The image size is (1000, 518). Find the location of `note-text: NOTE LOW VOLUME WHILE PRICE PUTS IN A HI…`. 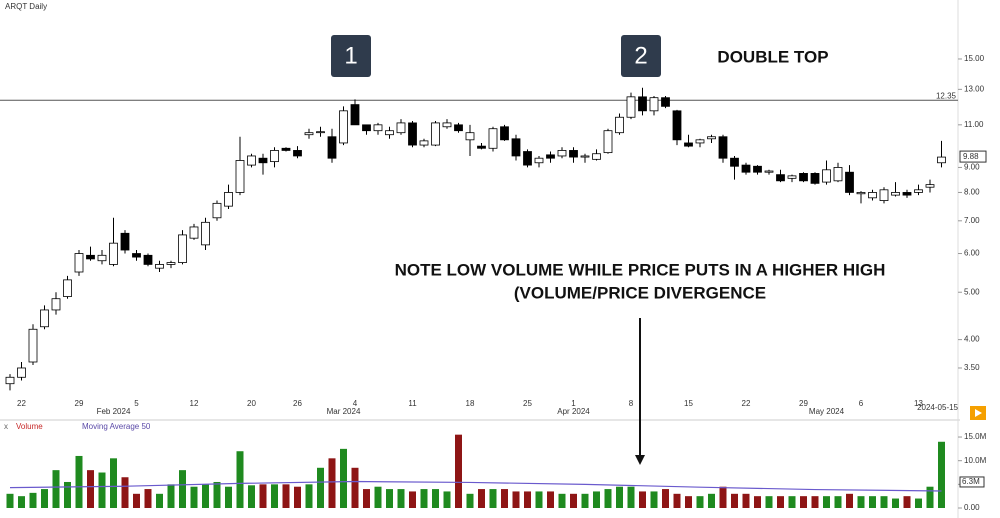

note-text: NOTE LOW VOLUME WHILE PRICE PUTS IN A HI… is located at coordinates (640, 269).